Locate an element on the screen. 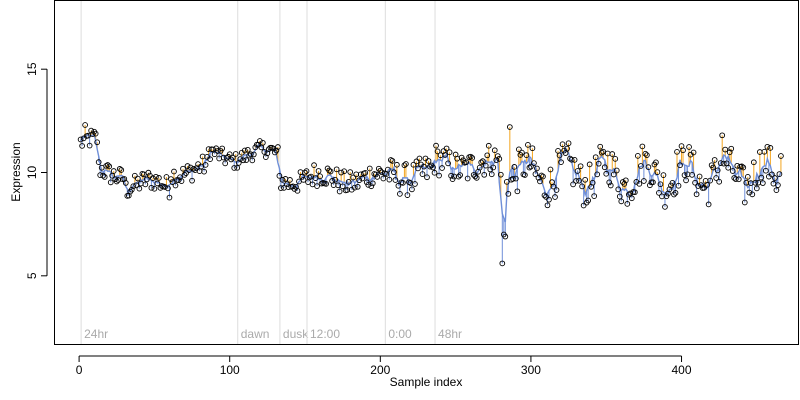 This screenshot has width=800, height=400. y-tick-label: 5 is located at coordinates (32, 275).